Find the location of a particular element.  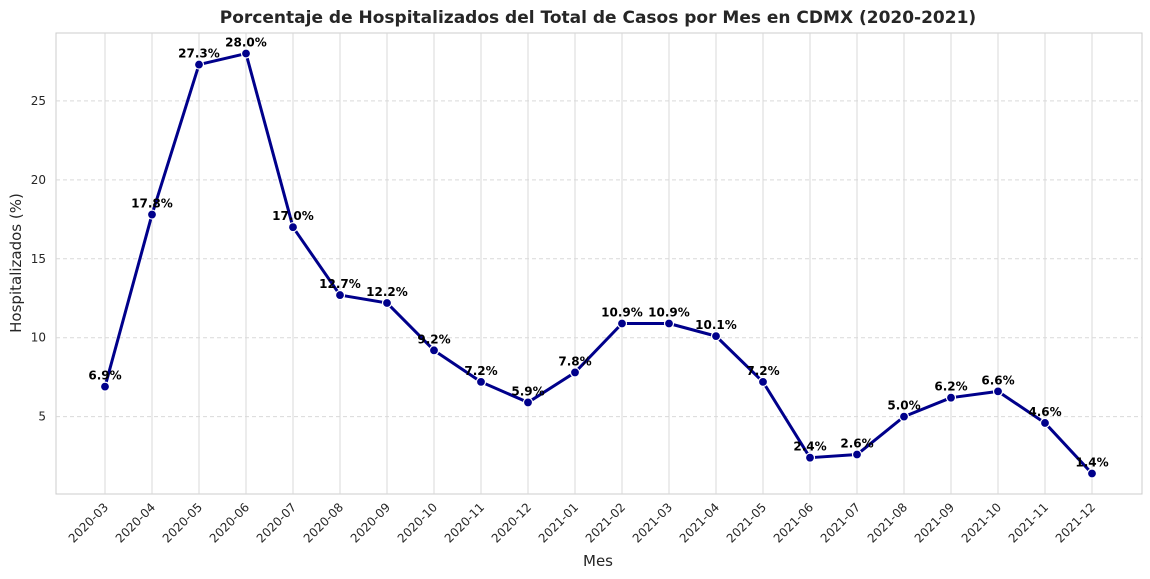

x-tick-label: 2021-09 is located at coordinates (934, 522).